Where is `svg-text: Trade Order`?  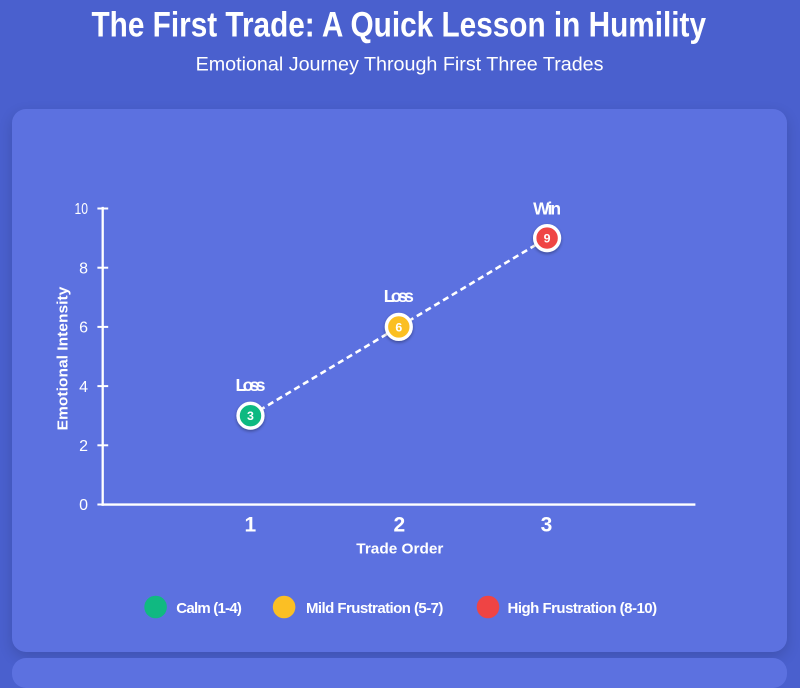 svg-text: Trade Order is located at coordinates (399, 549).